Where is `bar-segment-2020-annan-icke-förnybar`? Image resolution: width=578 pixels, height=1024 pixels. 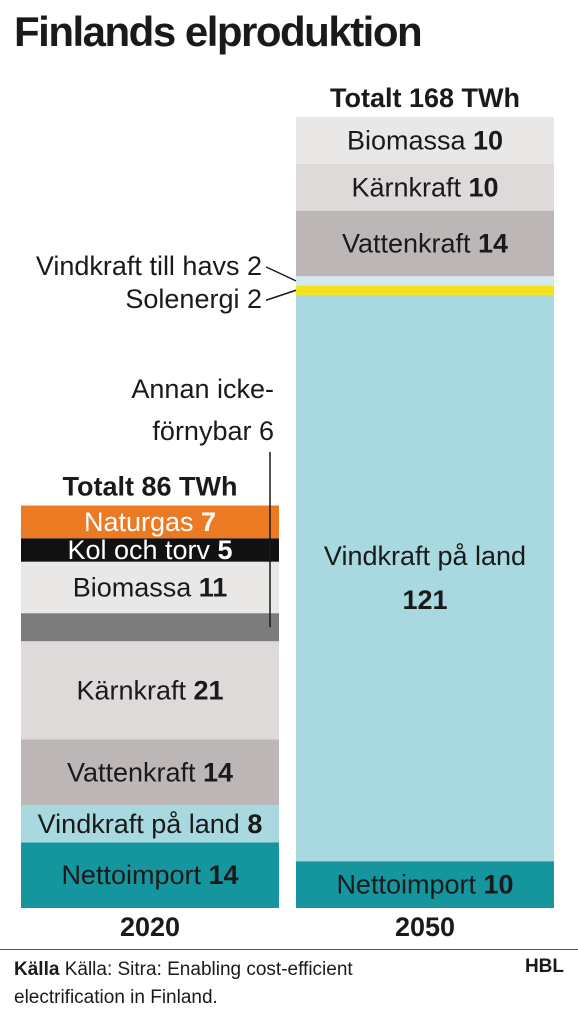 bar-segment-2020-annan-icke-förnybar is located at coordinates (150, 627).